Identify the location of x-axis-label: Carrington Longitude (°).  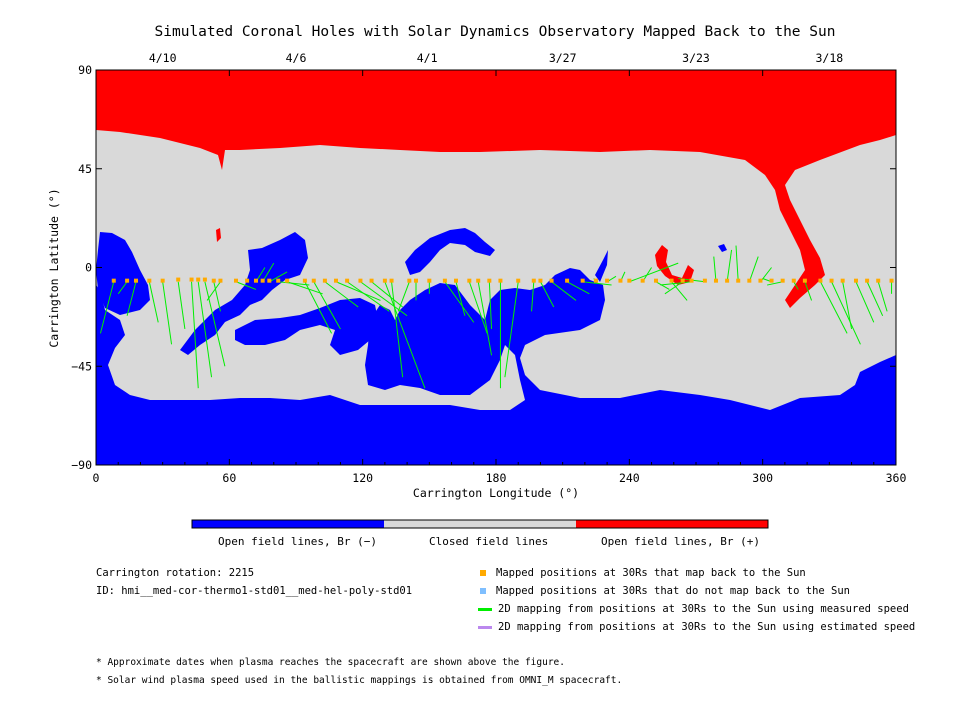
(496, 493).